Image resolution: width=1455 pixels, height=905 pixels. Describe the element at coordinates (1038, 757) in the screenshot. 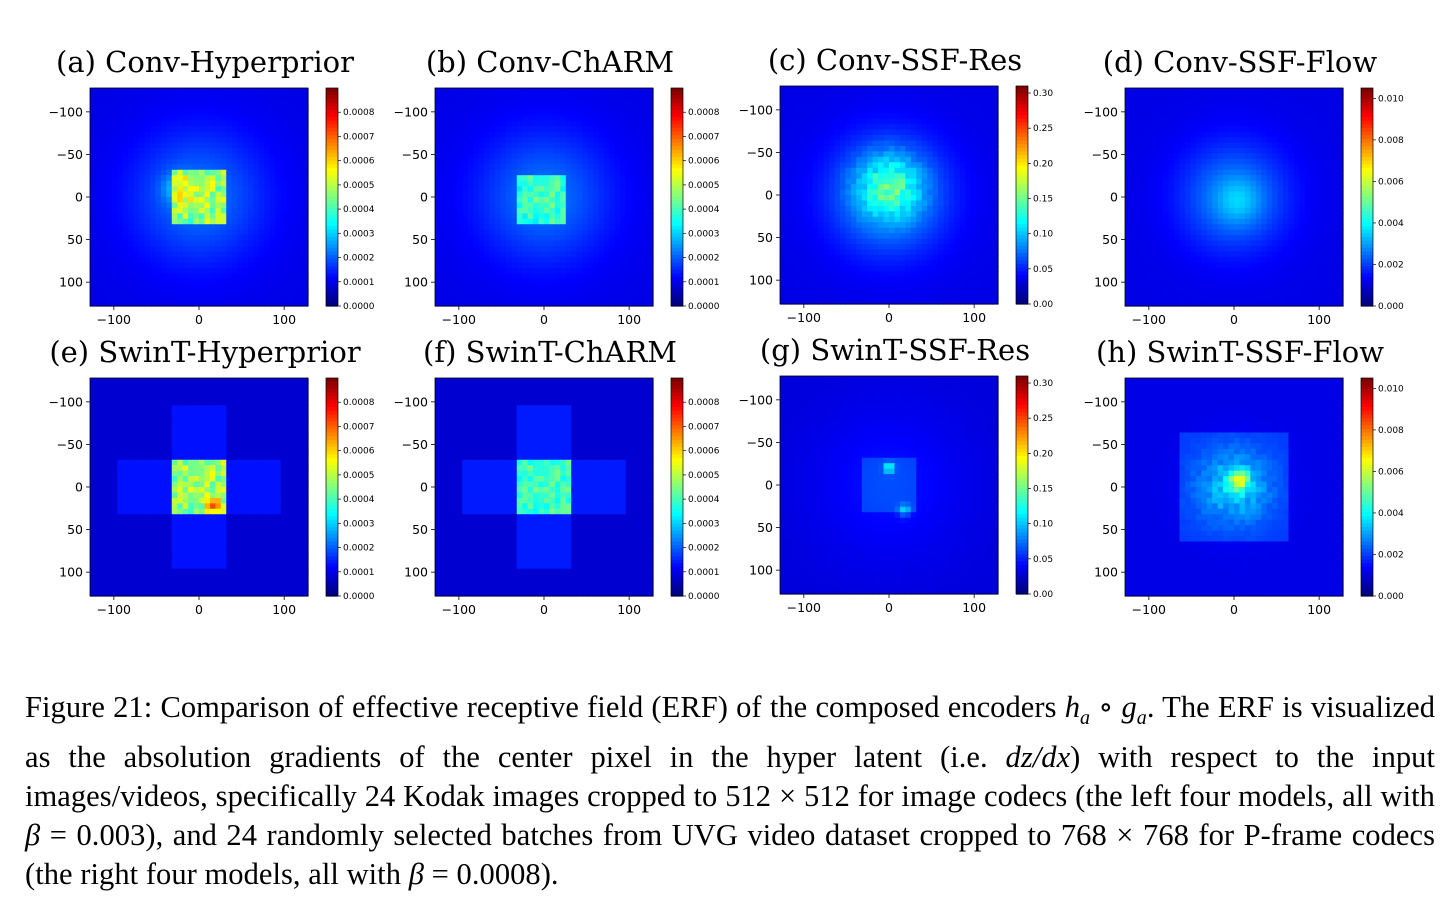

I see `caption-math-dzdx: dz/dx` at that location.